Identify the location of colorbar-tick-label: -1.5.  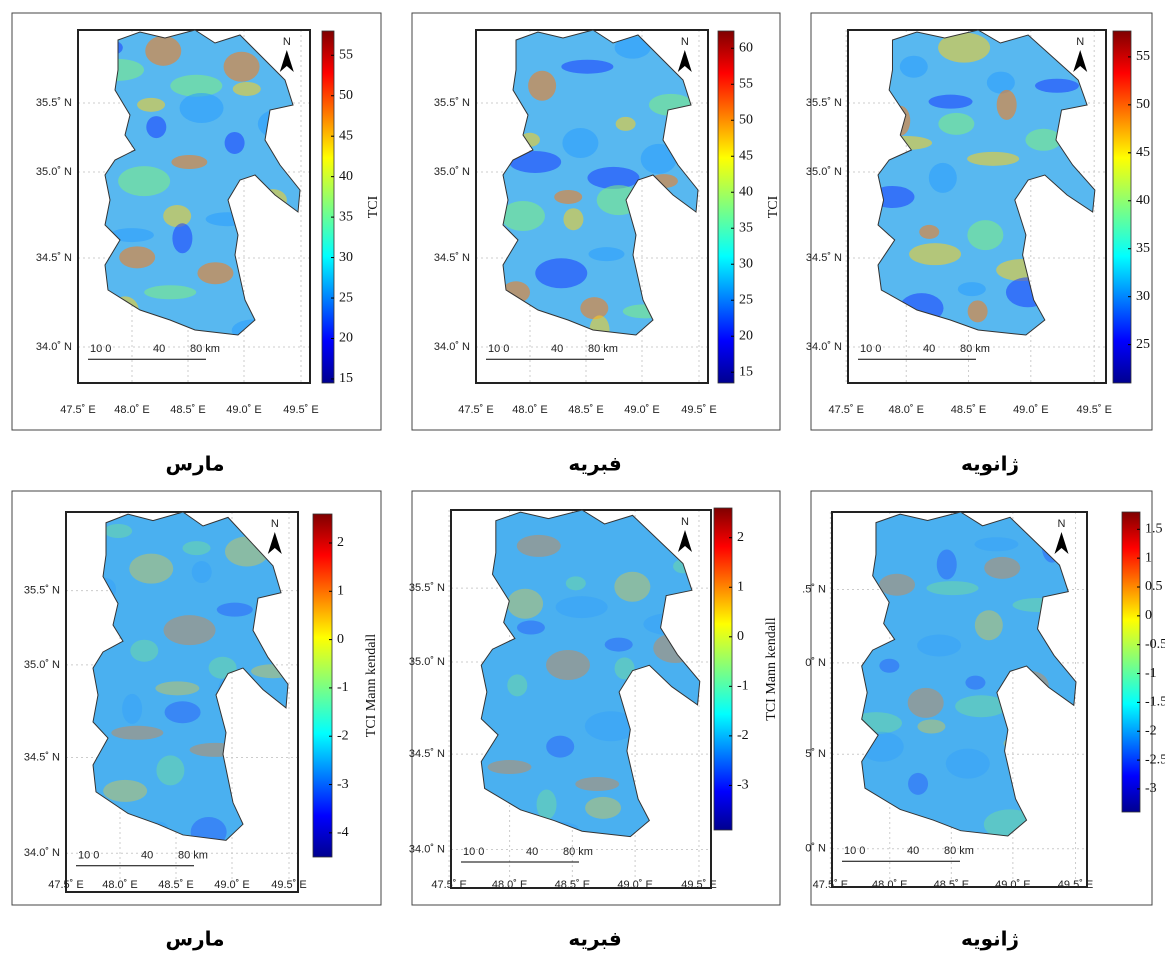
(1155, 702).